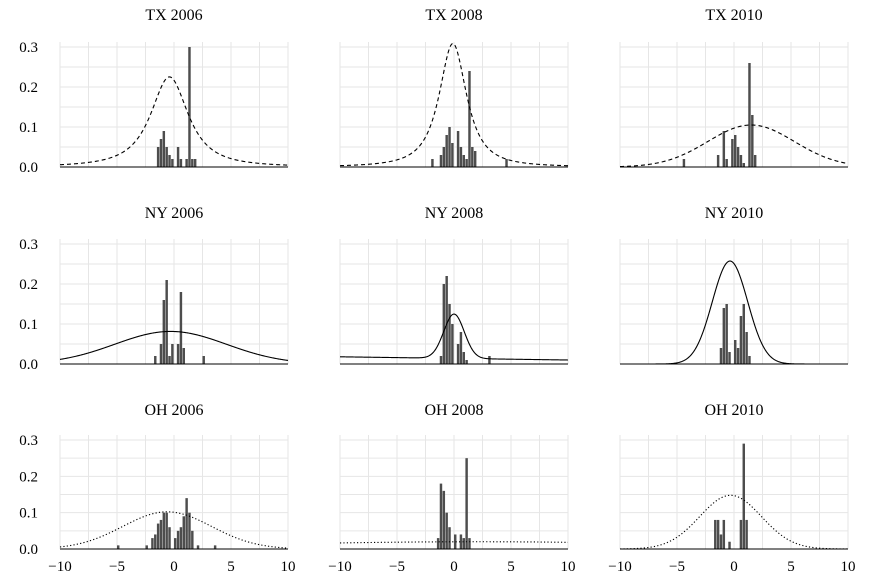 The height and width of the screenshot is (580, 880). I want to click on density-curve-ny-2008, so click(454, 337).